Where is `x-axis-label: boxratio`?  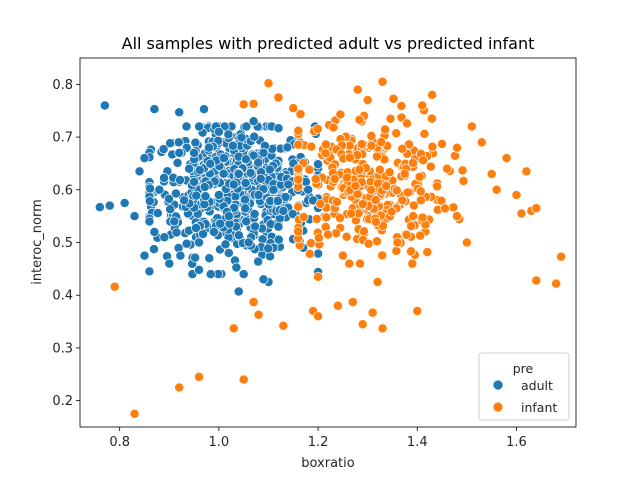
x-axis-label: boxratio is located at coordinates (328, 463).